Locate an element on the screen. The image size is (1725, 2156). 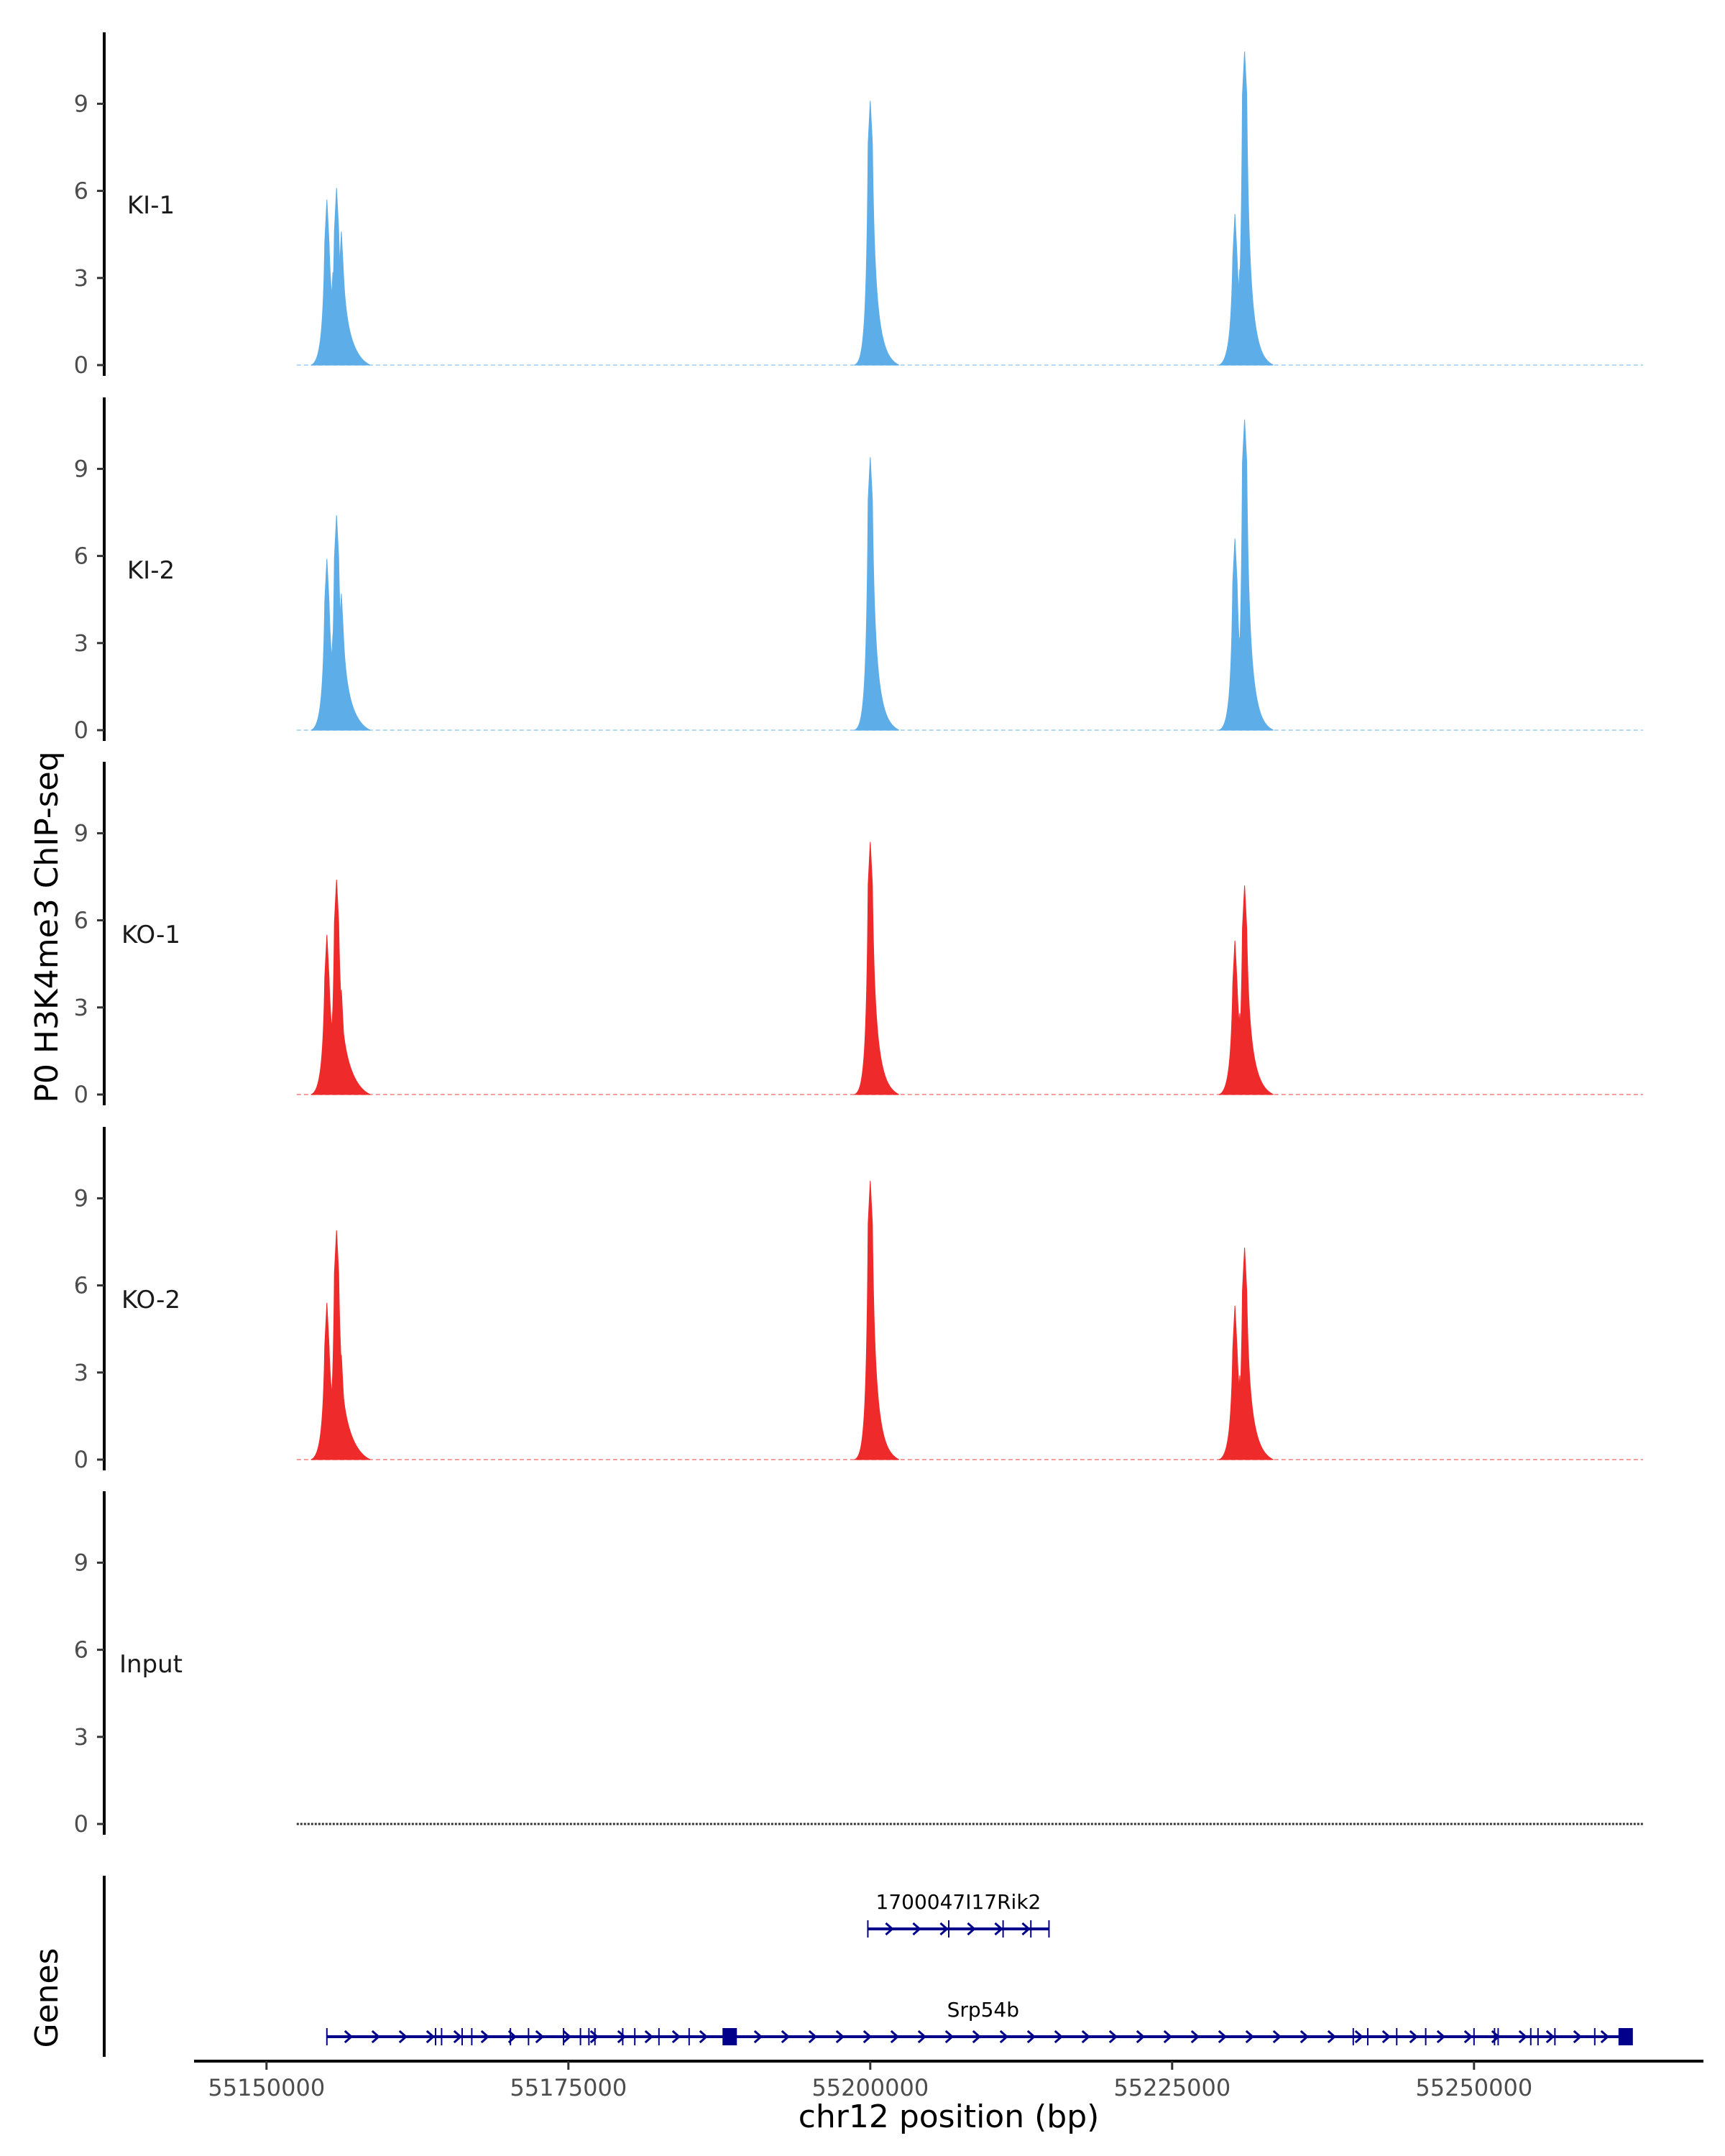
track-ko-1: 0 3 6 9 KO-1 is located at coordinates (858, 935).